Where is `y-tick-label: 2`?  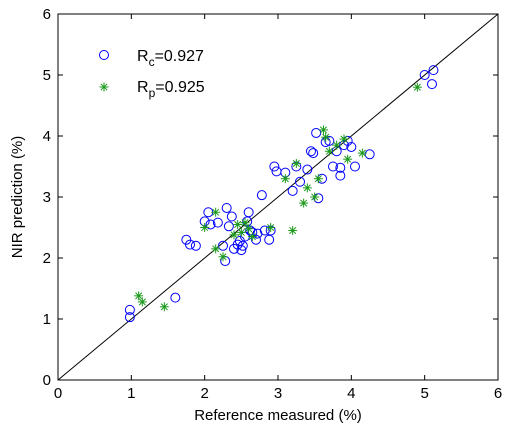 y-tick-label: 2 is located at coordinates (47, 258).